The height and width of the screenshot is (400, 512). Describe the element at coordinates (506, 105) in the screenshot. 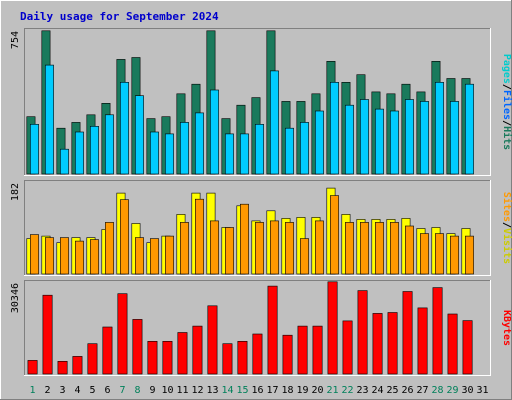

I see `legend-label: Files` at that location.